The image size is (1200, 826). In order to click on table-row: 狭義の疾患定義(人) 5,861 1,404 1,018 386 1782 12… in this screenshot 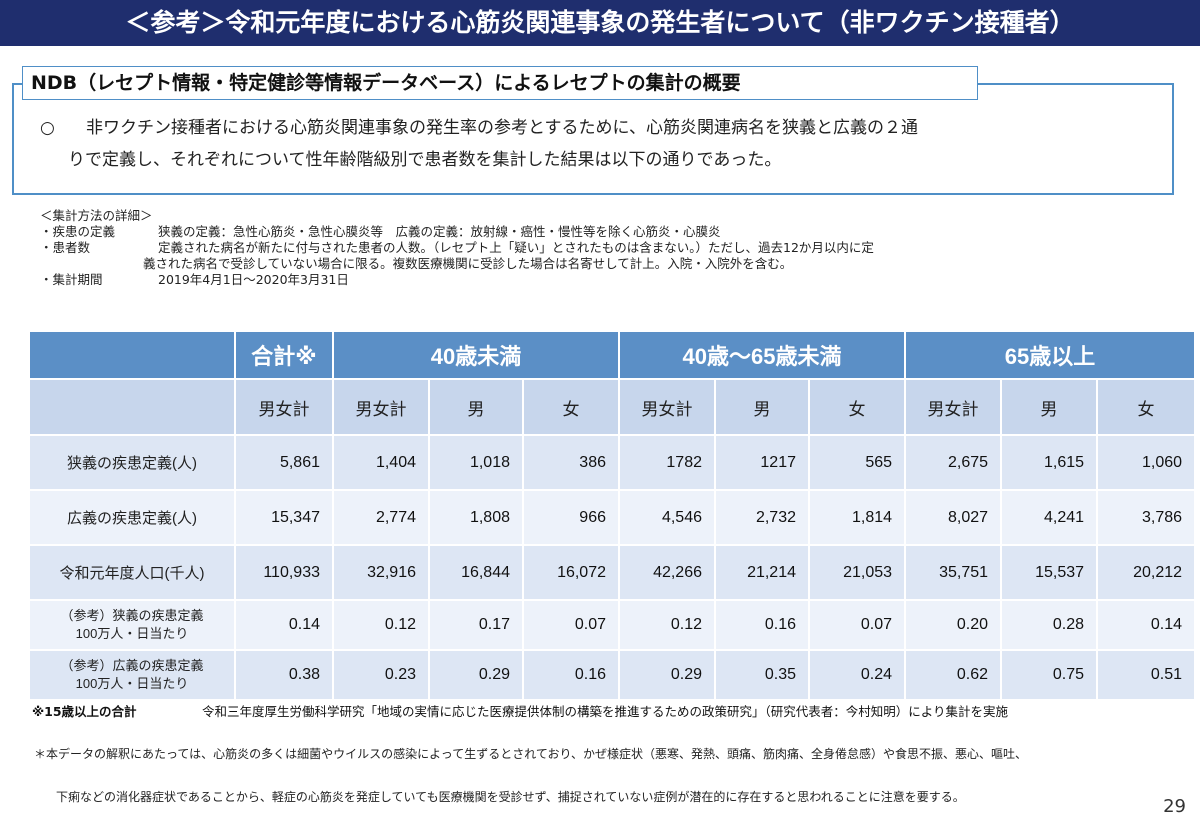, I will do `click(612, 462)`.